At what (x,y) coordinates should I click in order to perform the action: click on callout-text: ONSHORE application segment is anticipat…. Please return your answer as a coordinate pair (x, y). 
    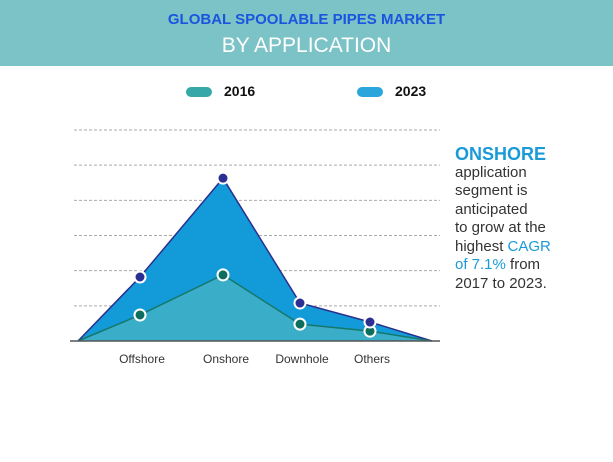
    Looking at the image, I should click on (530, 219).